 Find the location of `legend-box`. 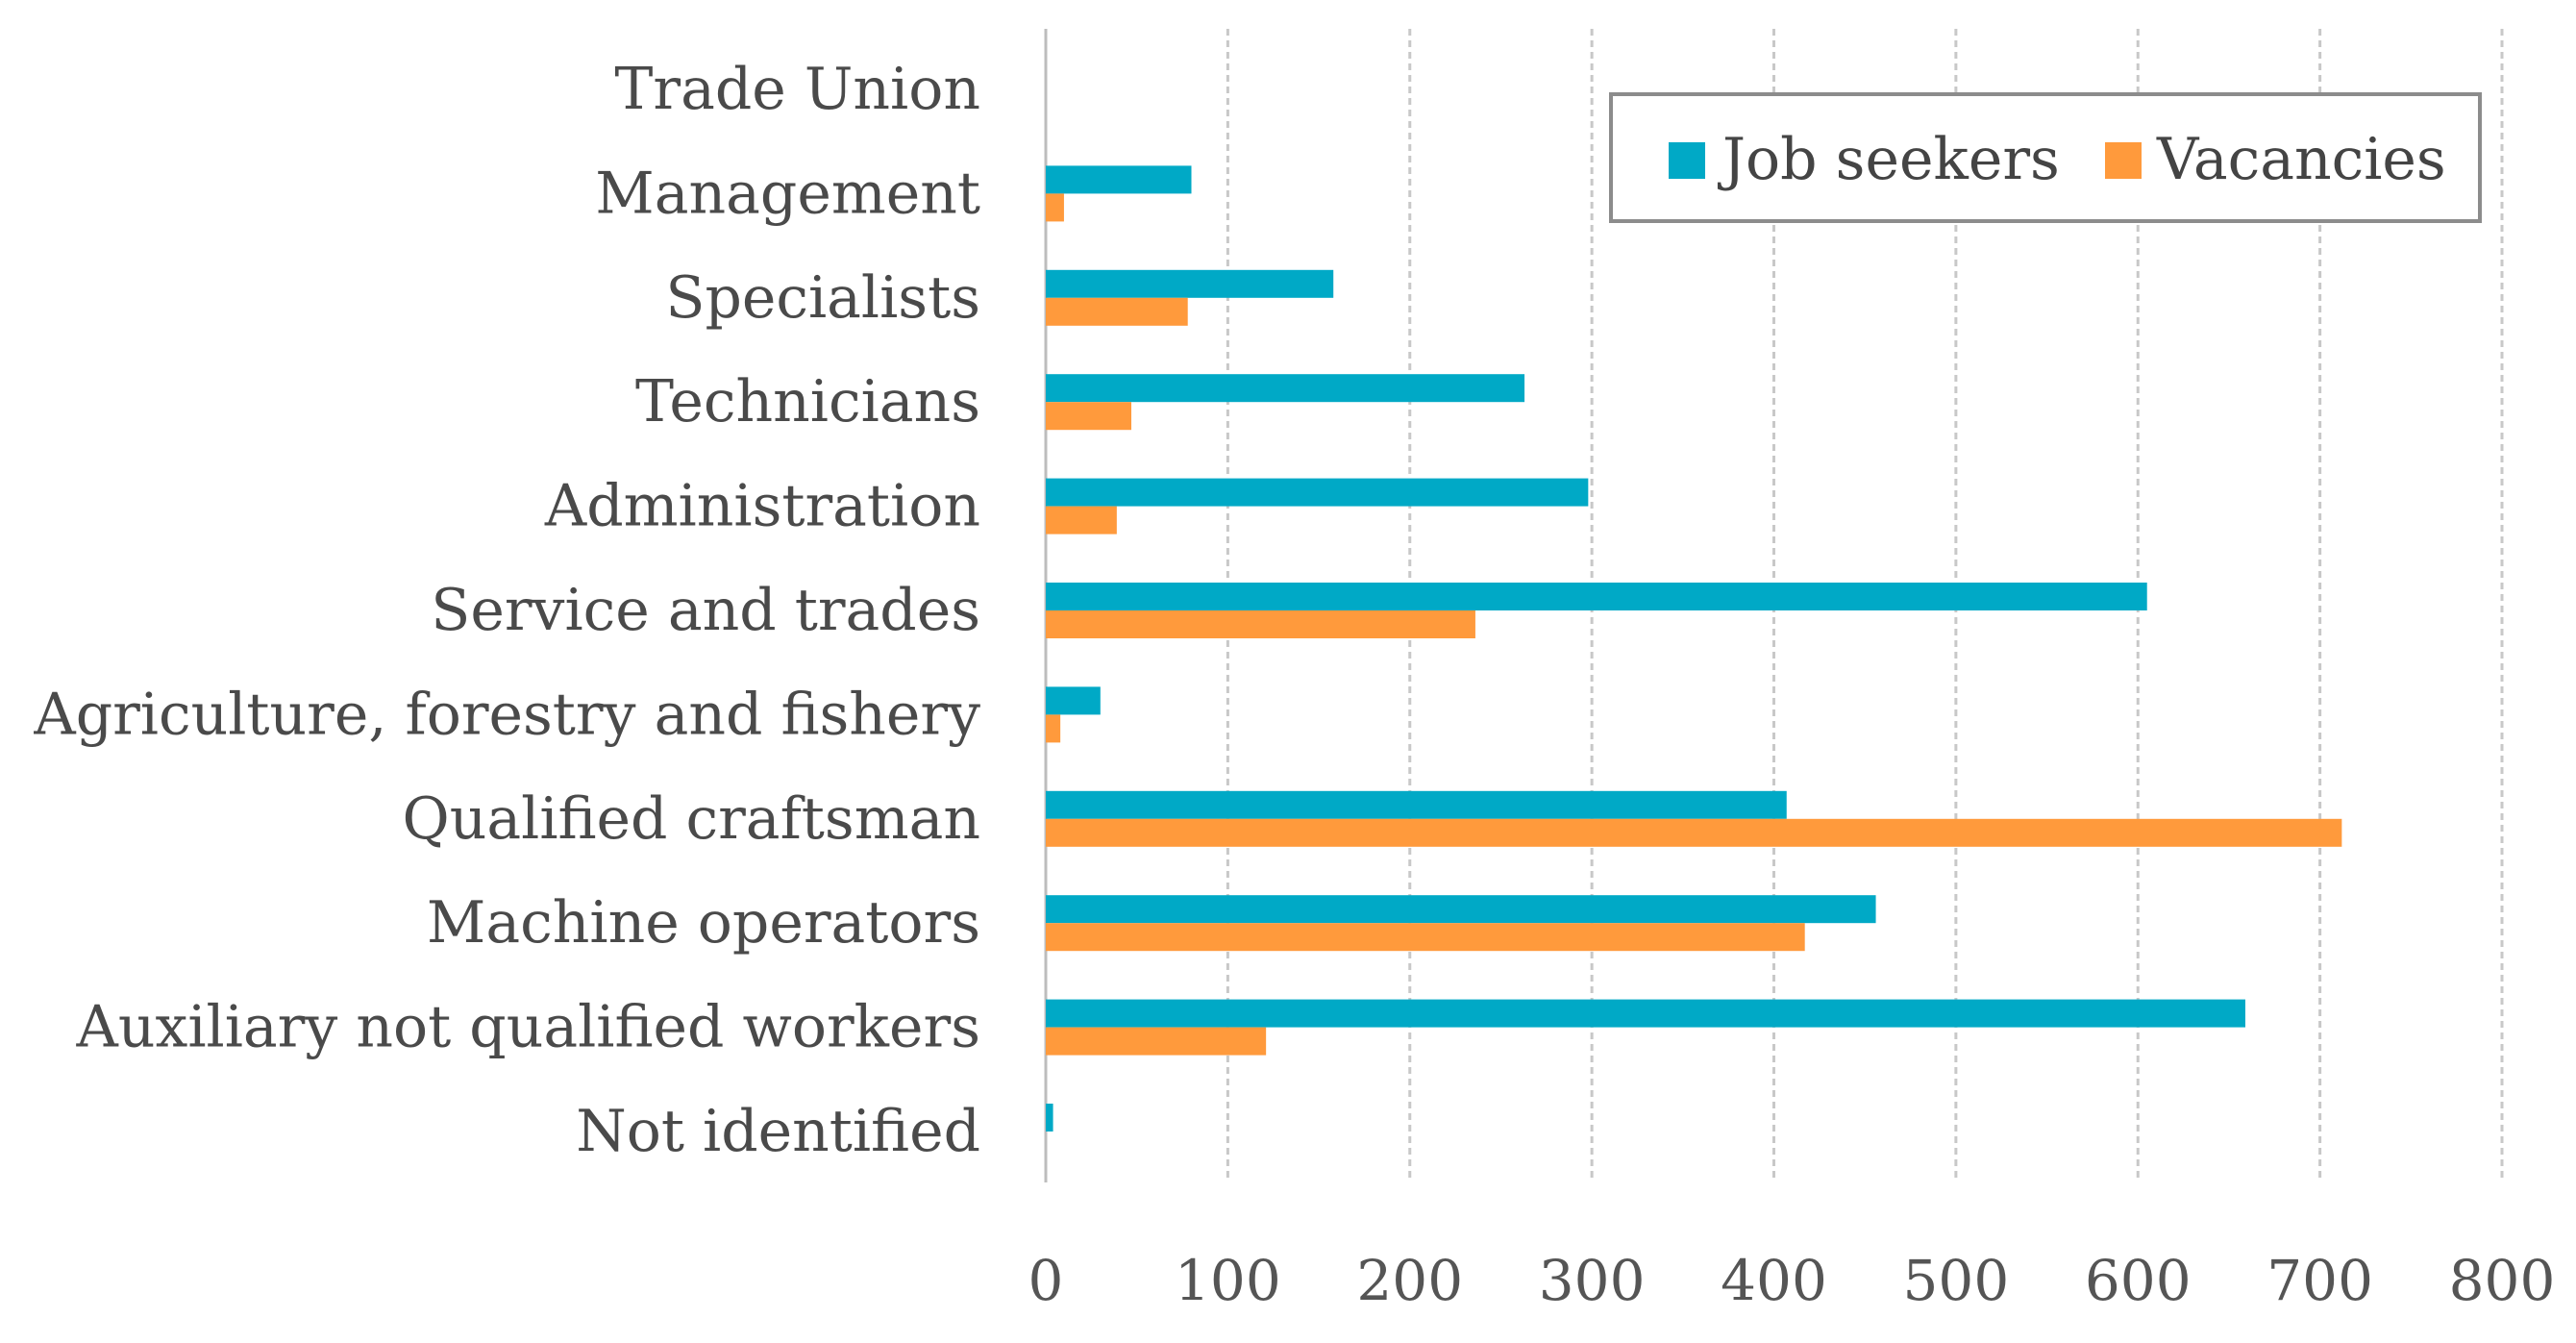

legend-box is located at coordinates (2045, 157).